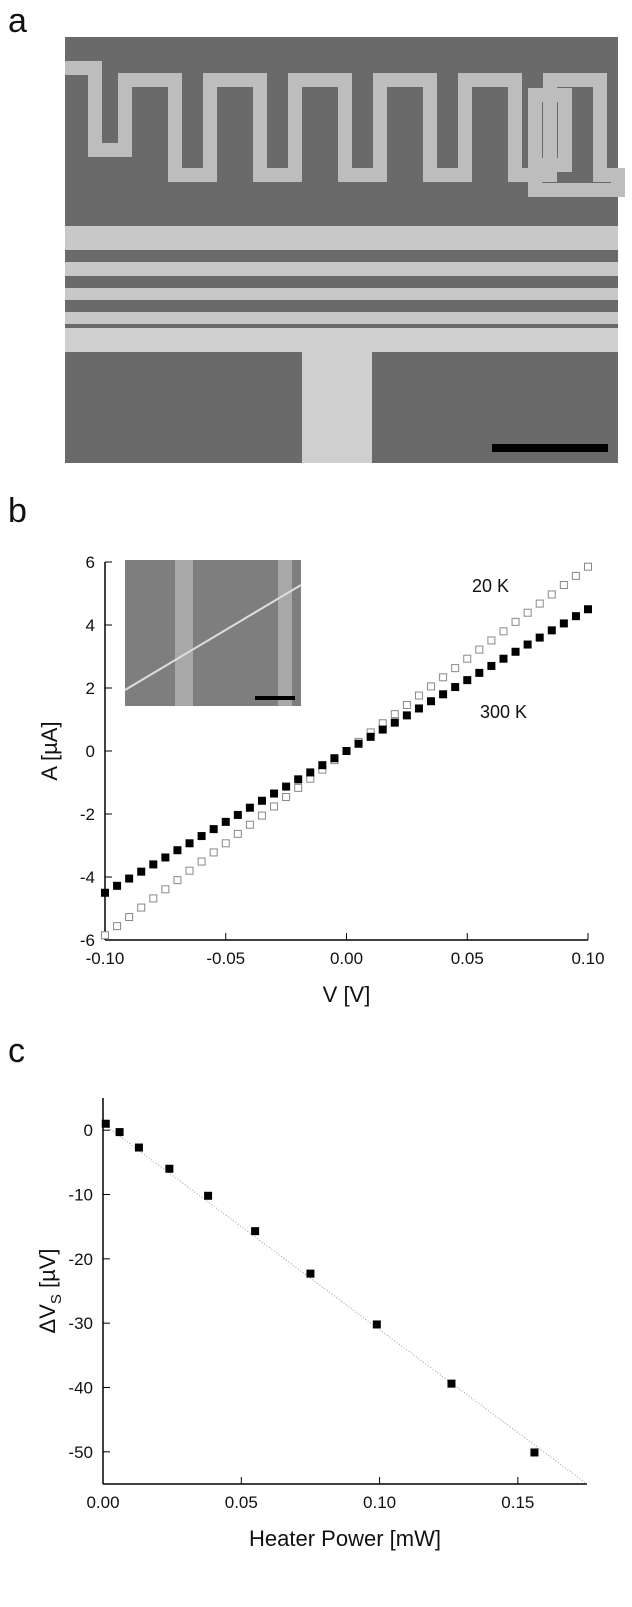 This screenshot has height=1607, width=632. I want to click on y-label-main: ΔV, so click(47, 1319).